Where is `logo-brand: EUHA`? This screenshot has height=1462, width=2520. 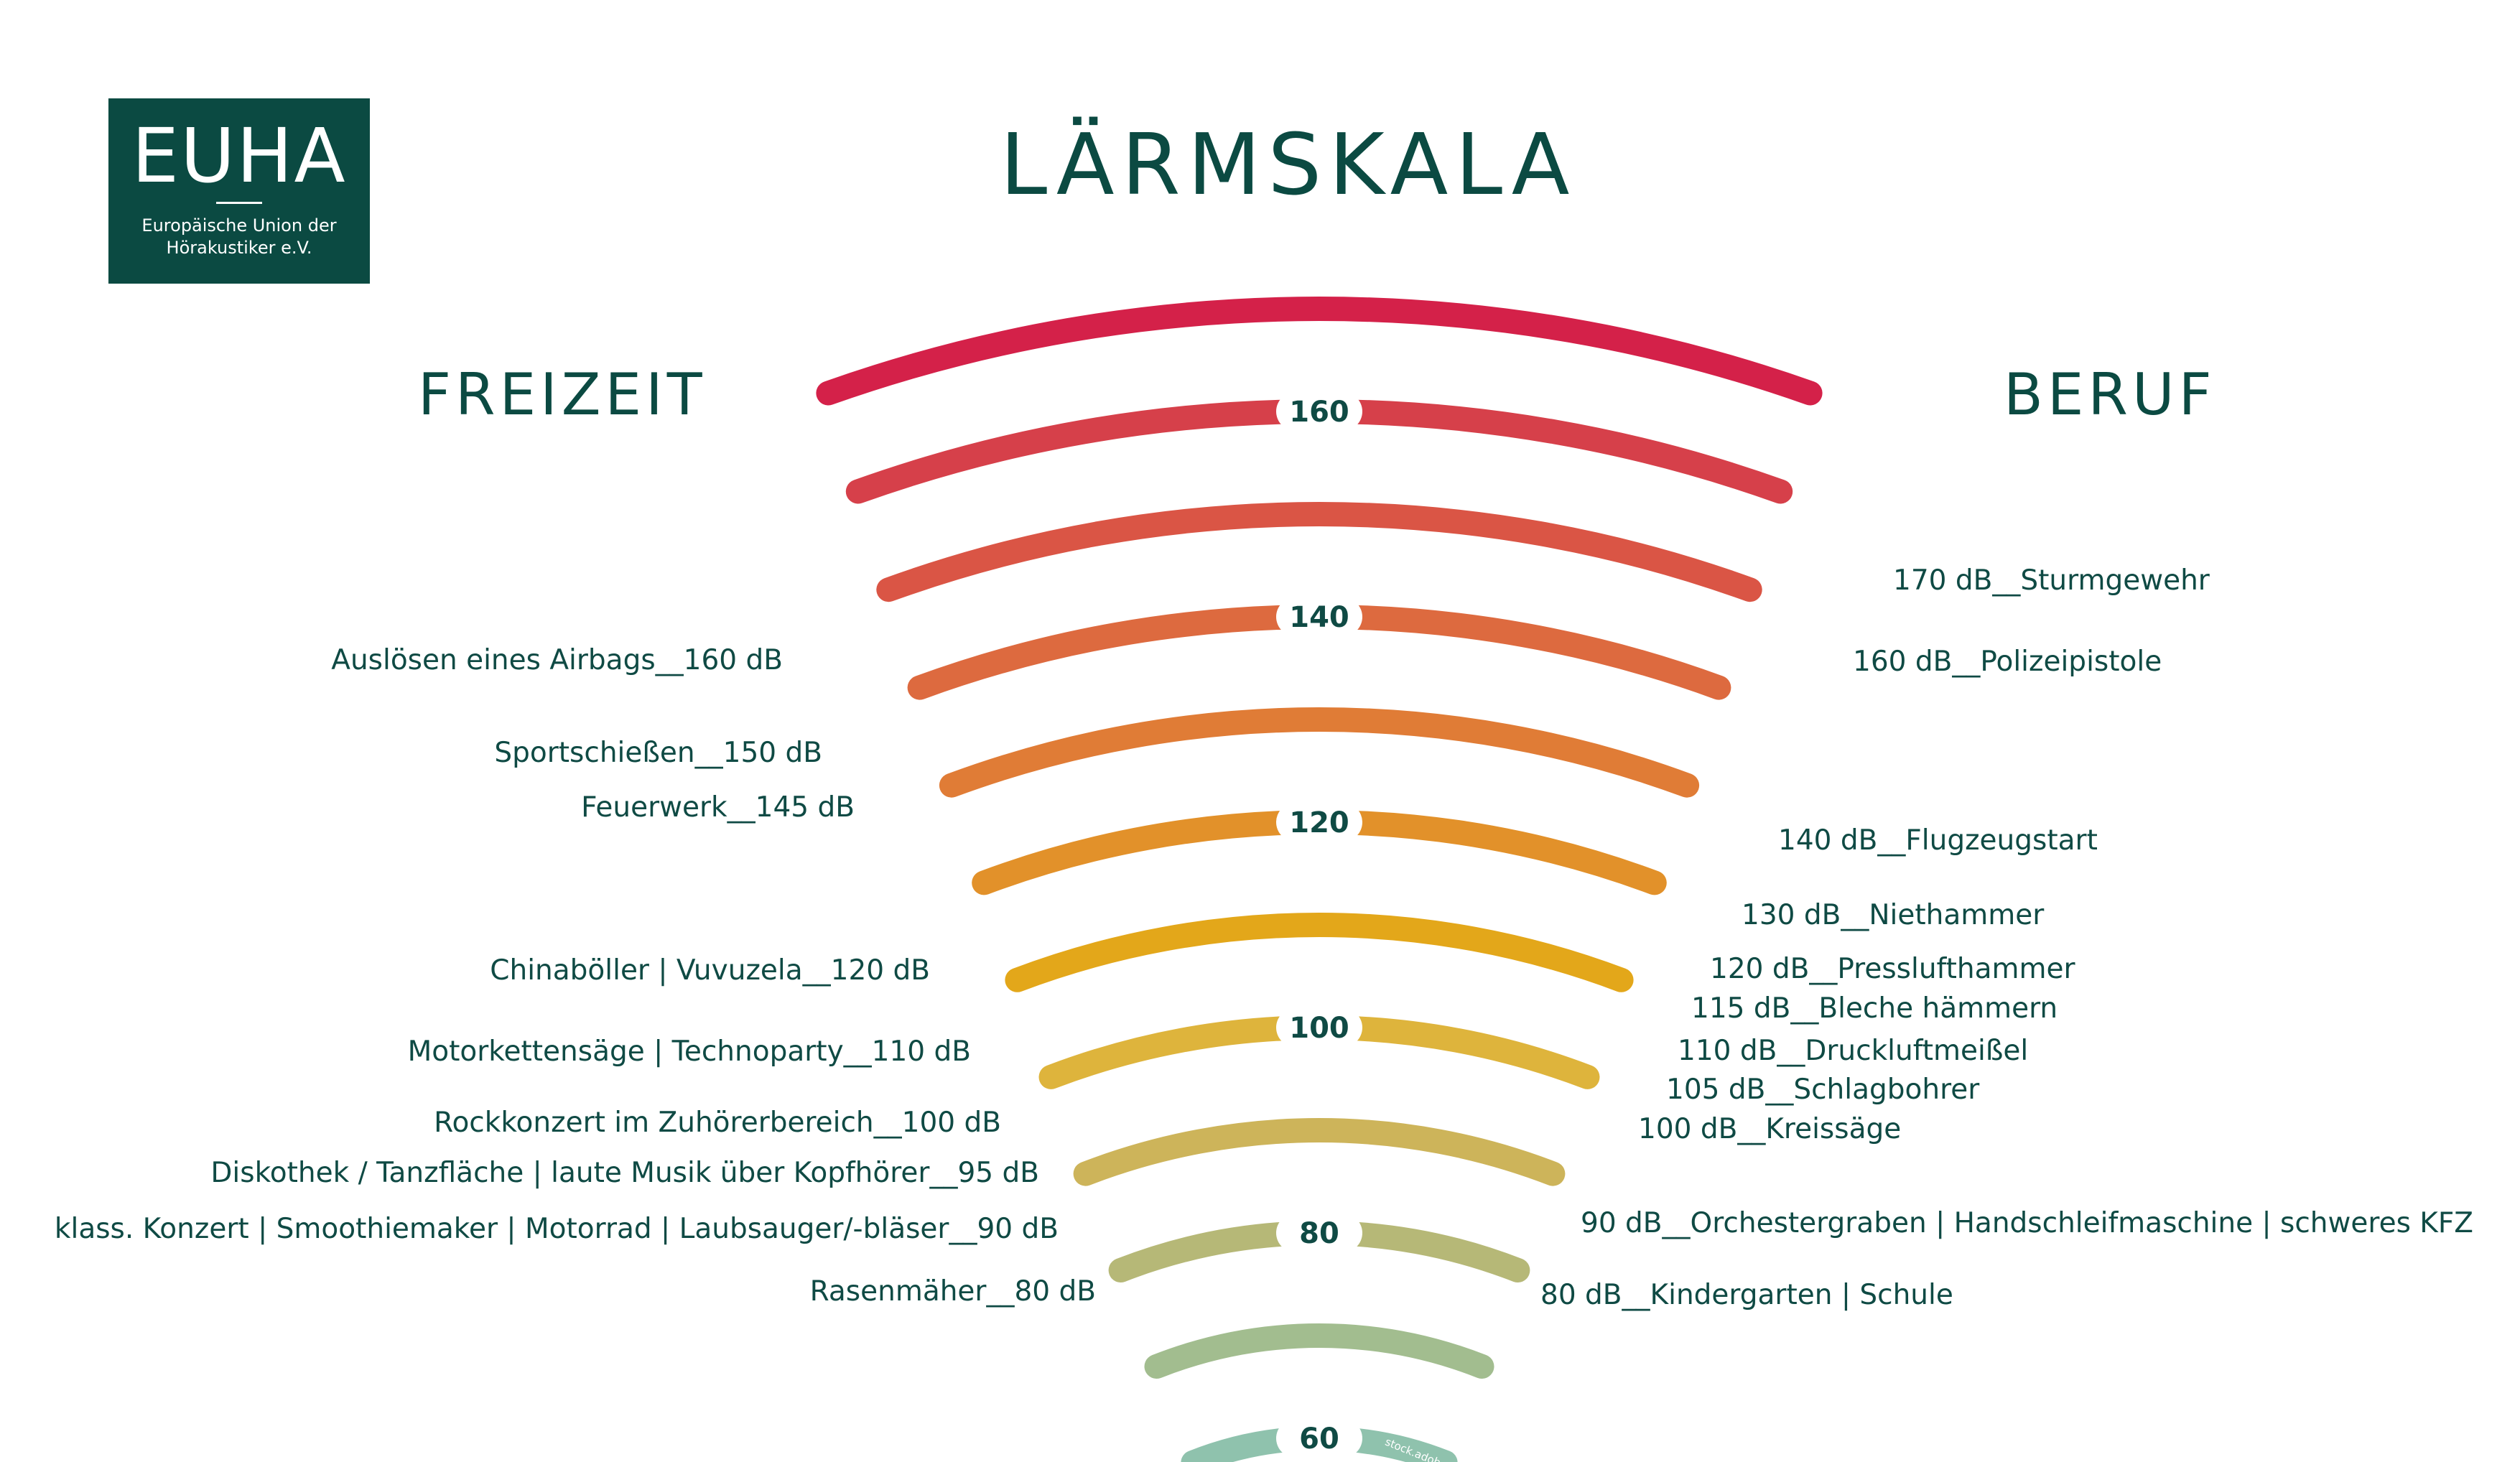
logo-brand: EUHA is located at coordinates (239, 156).